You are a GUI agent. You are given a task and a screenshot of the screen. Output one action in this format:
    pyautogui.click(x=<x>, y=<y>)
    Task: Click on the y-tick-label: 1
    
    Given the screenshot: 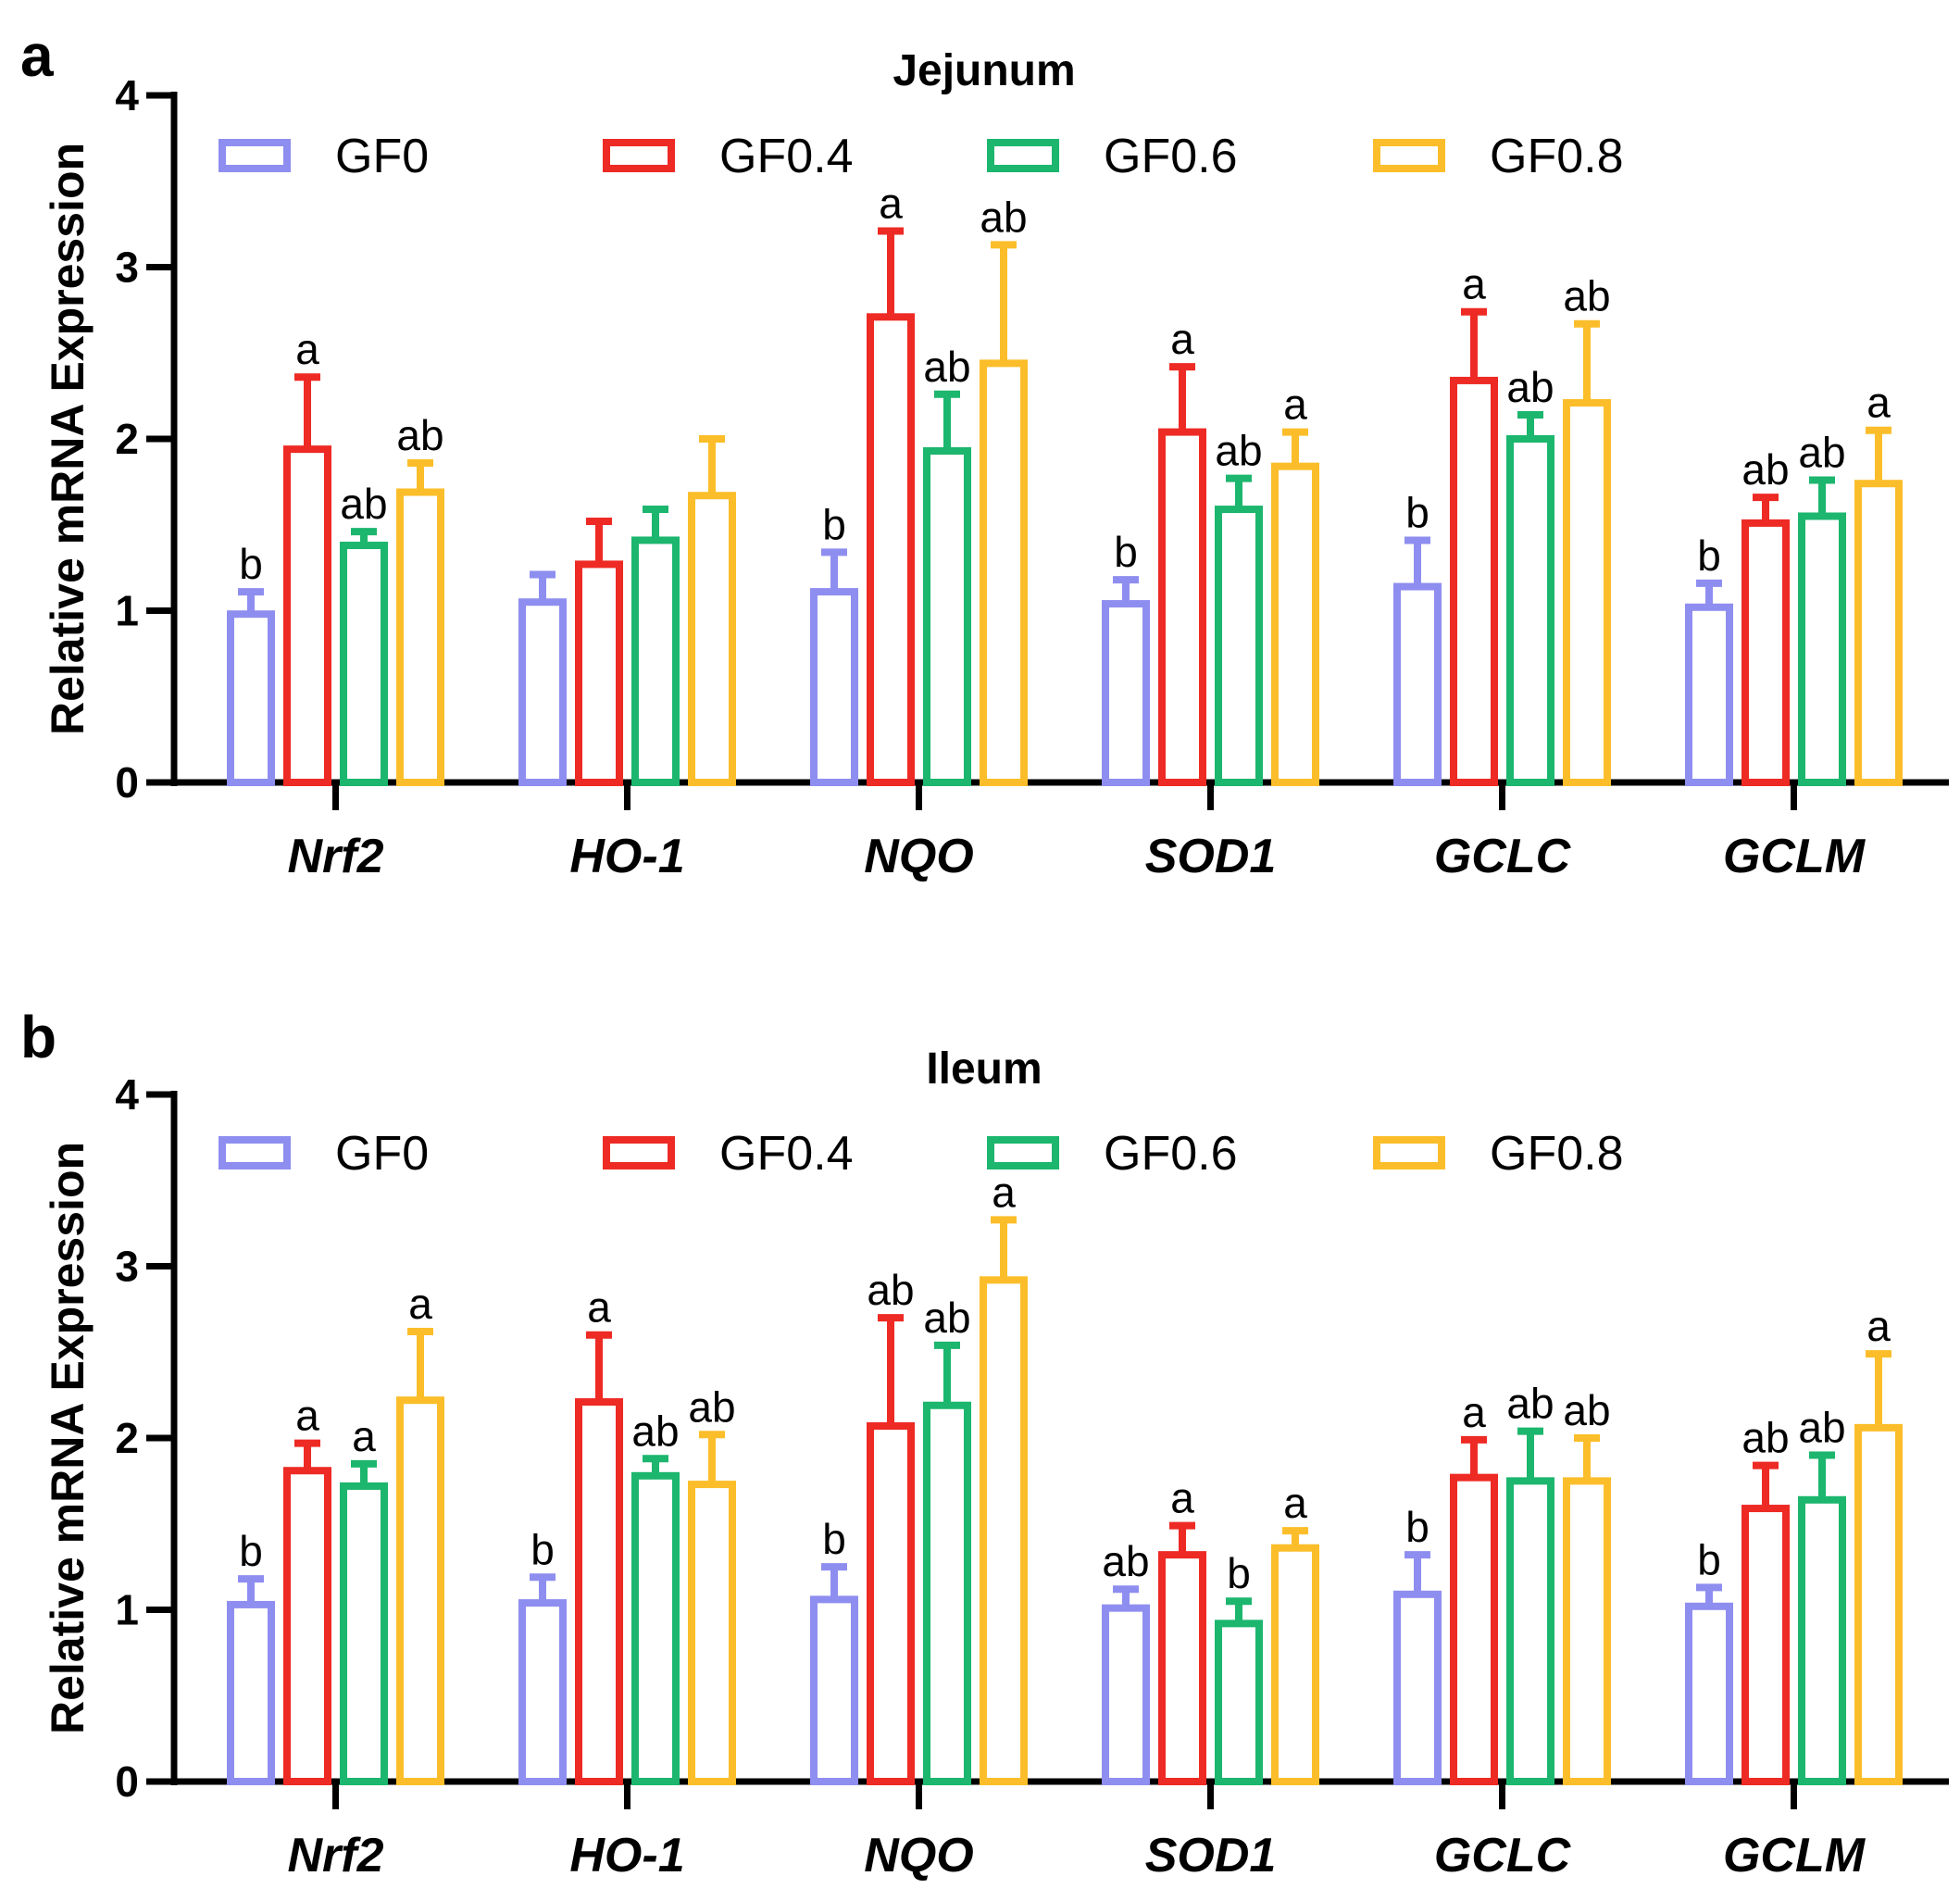 What is the action you would take?
    pyautogui.click(x=127, y=611)
    